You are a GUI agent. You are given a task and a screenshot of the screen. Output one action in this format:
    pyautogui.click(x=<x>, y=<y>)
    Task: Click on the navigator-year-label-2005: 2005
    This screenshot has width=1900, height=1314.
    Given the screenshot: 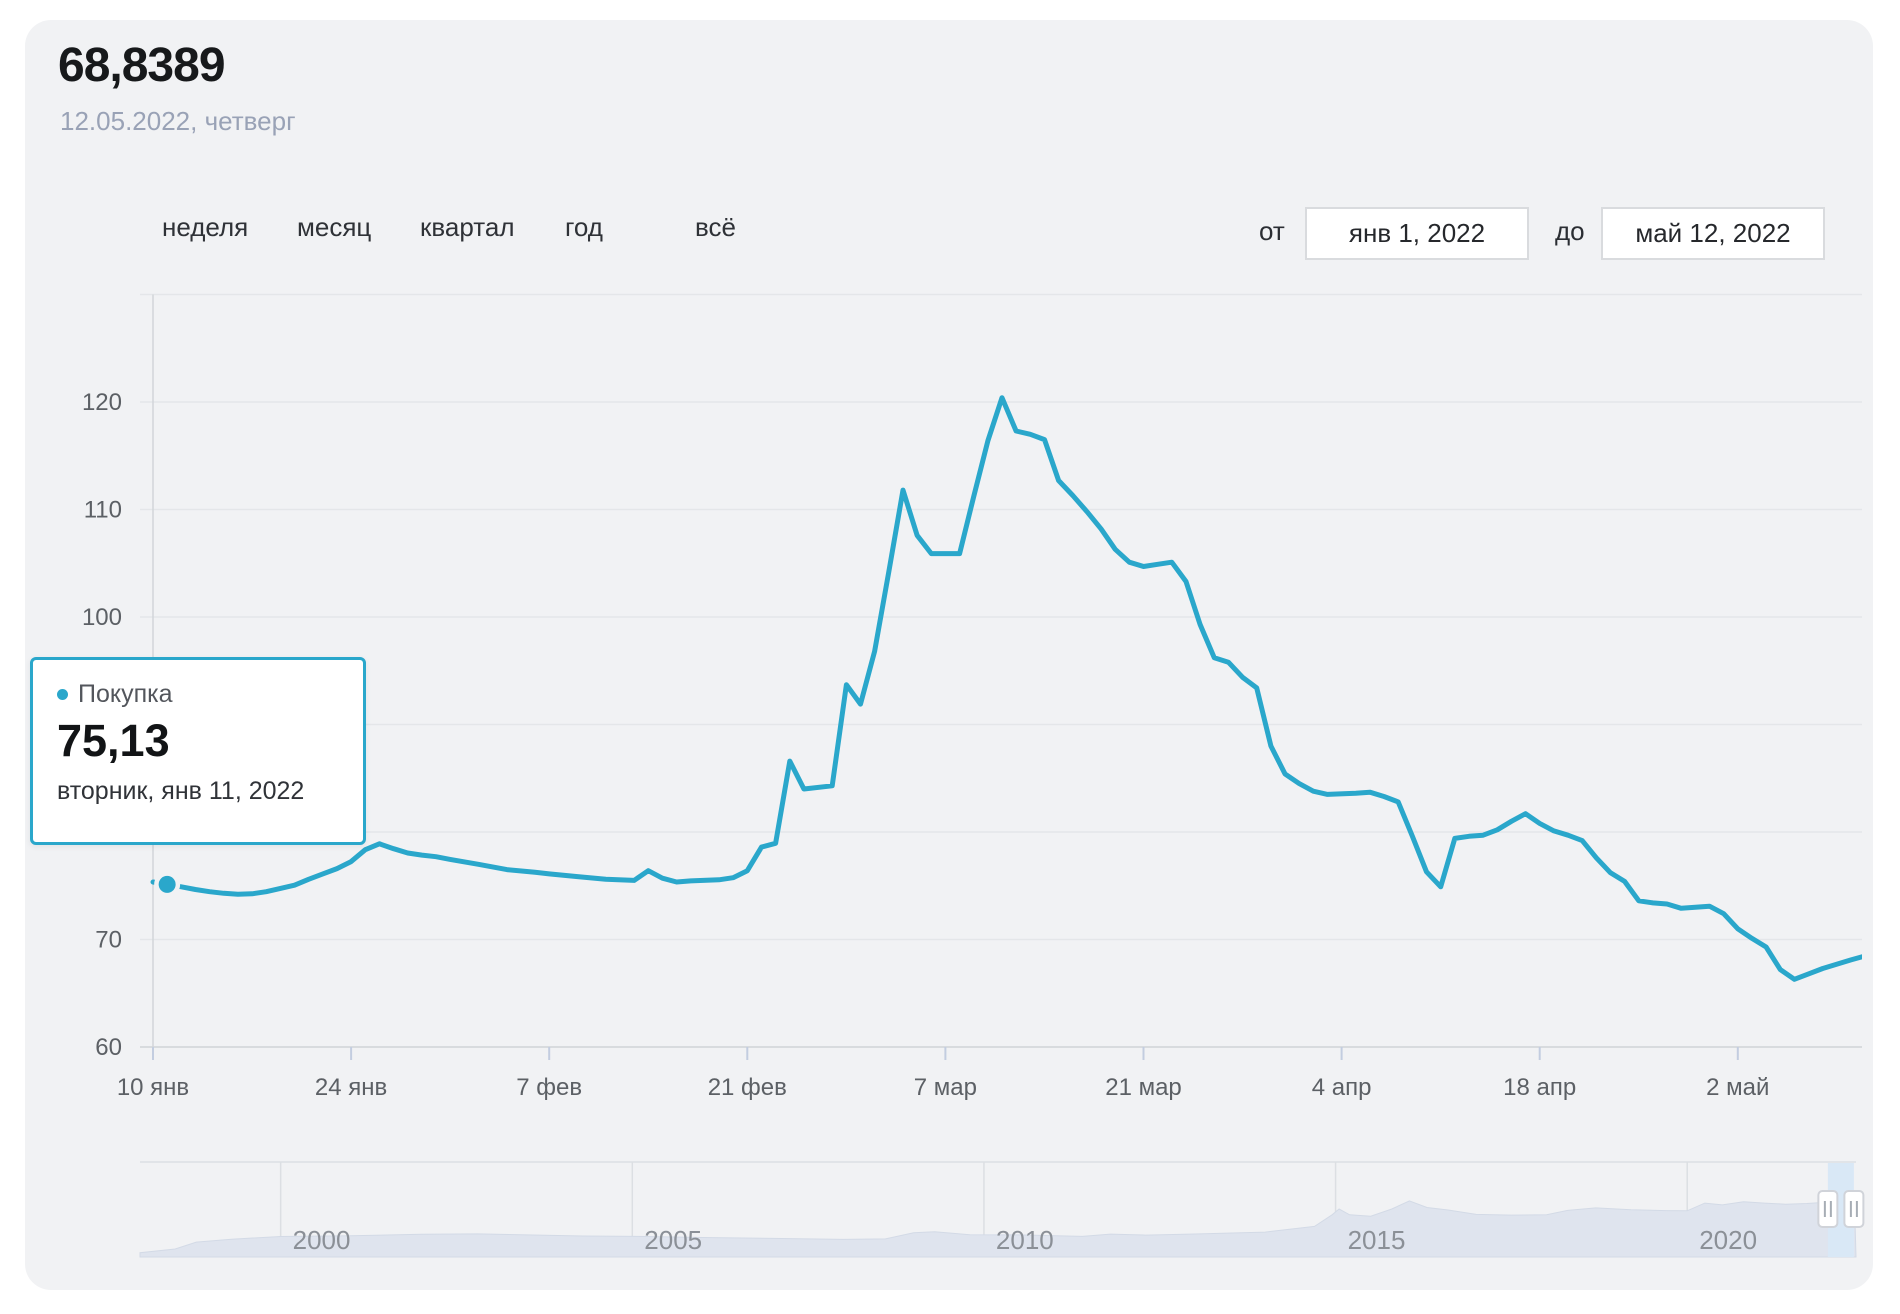 What is the action you would take?
    pyautogui.click(x=673, y=1240)
    